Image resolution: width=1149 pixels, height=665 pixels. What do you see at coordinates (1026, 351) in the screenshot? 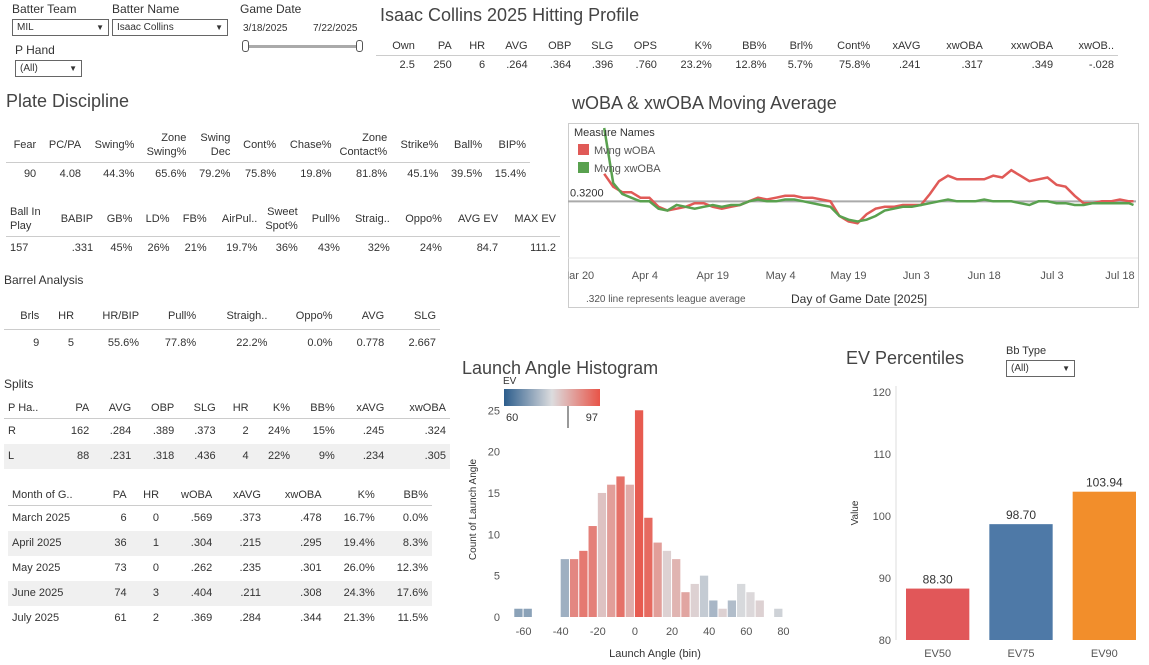
I see `bb-type-label: Bb Type` at bounding box center [1026, 351].